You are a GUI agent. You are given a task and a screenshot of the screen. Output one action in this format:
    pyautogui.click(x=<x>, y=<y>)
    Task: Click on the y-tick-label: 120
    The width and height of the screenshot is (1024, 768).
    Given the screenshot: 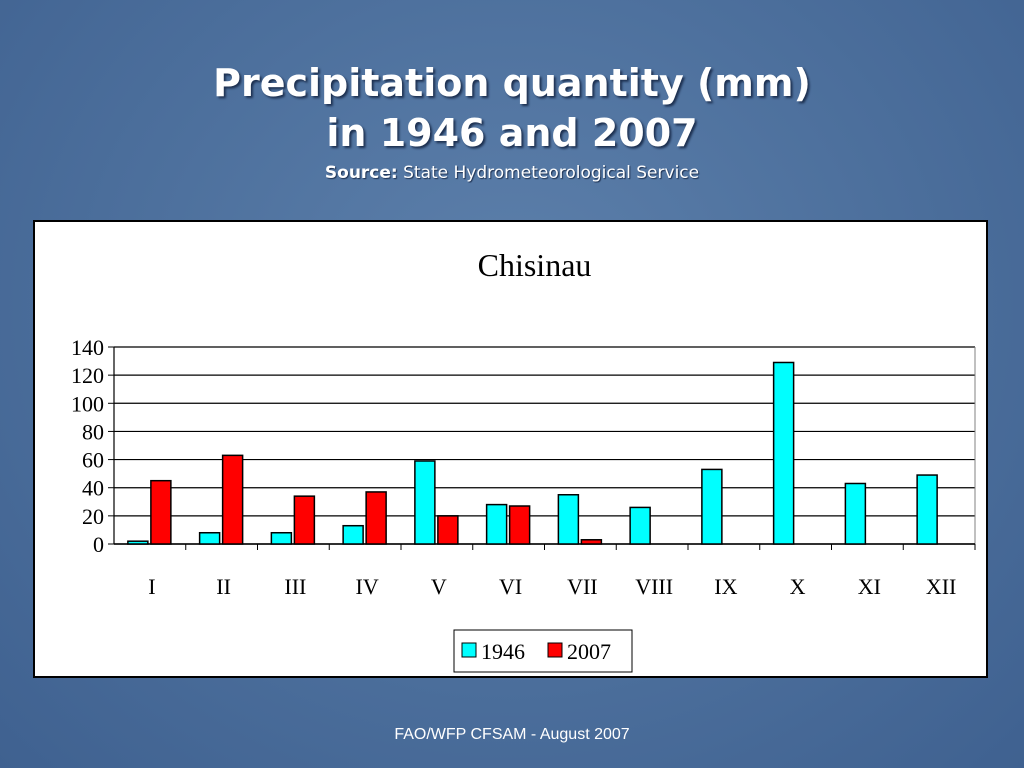 What is the action you would take?
    pyautogui.click(x=87, y=375)
    